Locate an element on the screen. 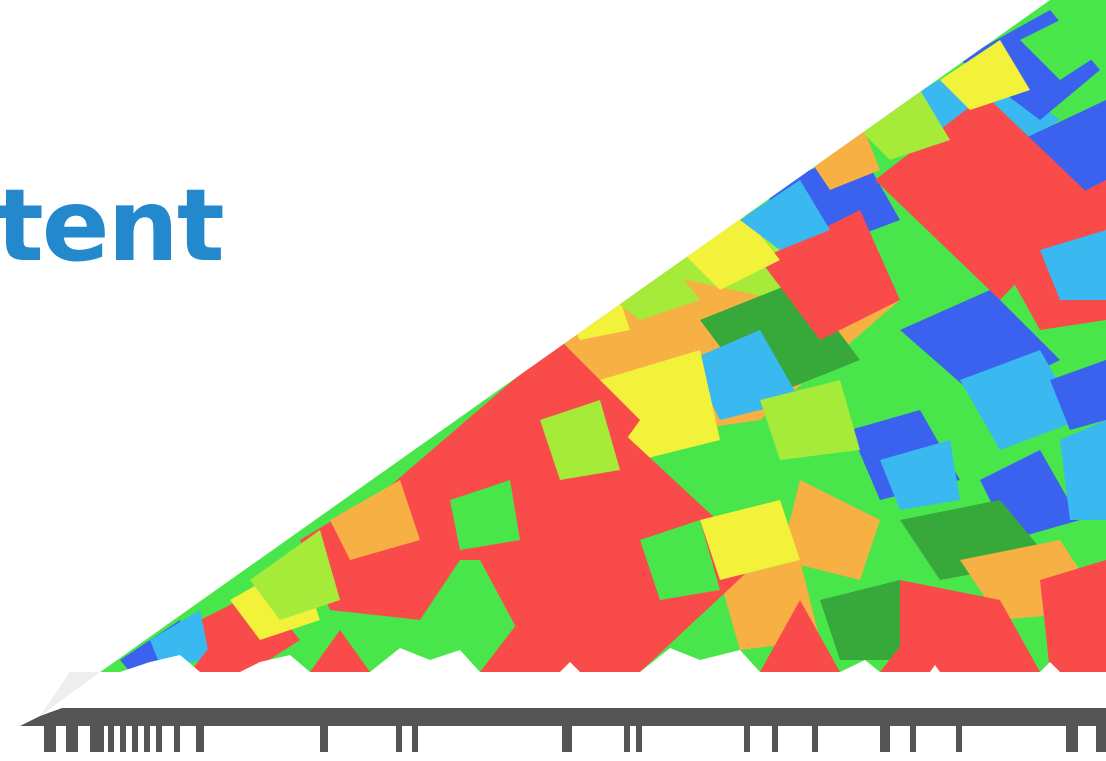 This screenshot has width=1106, height=761. track-fade is located at coordinates (70, 694).